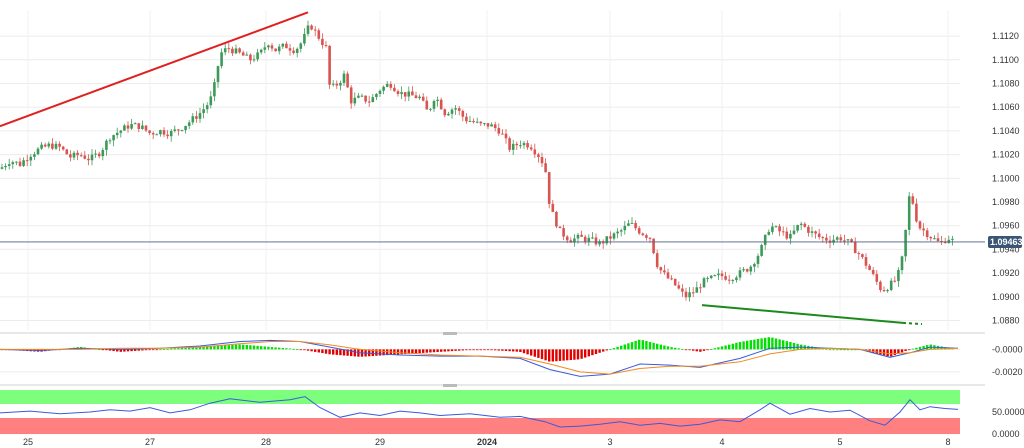  Describe the element at coordinates (28, 442) in the screenshot. I see `time-tick-label: 25` at that location.